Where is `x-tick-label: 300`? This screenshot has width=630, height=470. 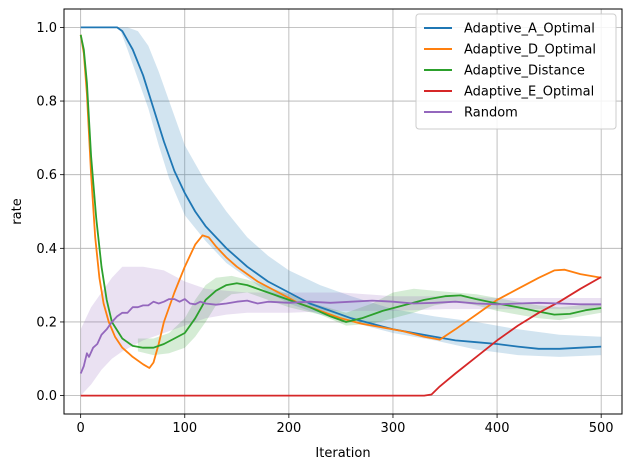 x-tick-label: 300 is located at coordinates (393, 428).